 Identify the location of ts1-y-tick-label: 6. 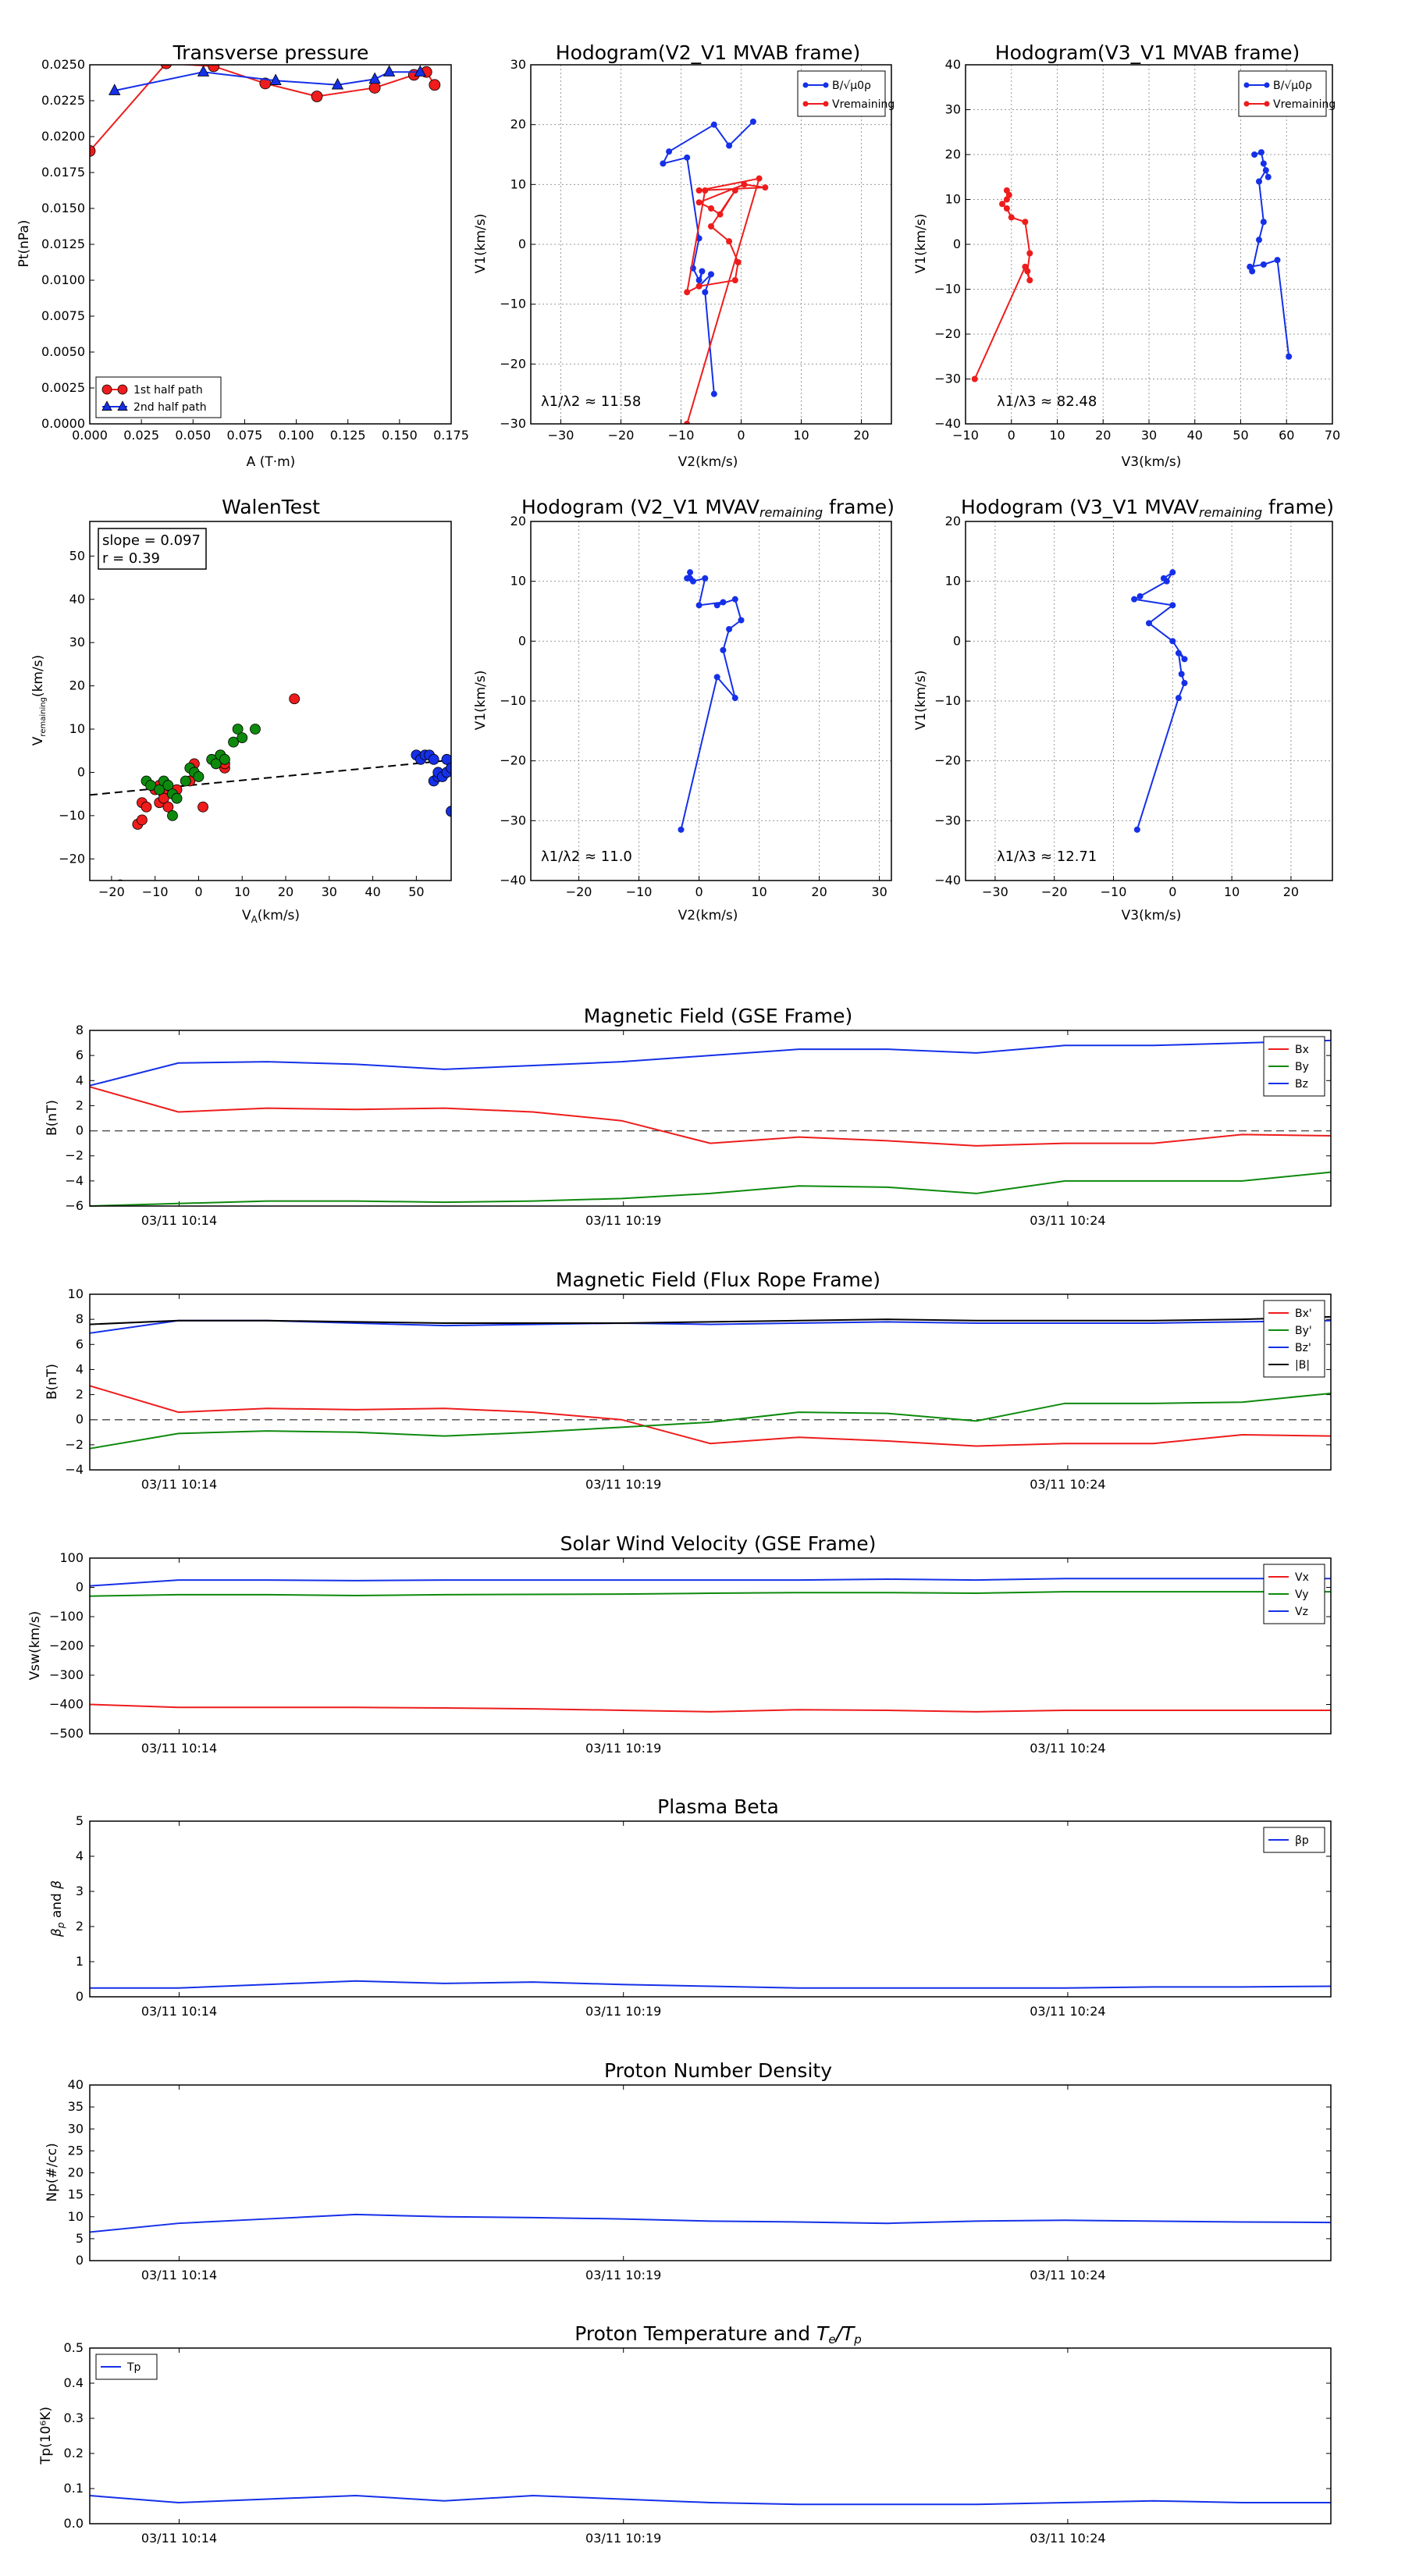
(80, 1055).